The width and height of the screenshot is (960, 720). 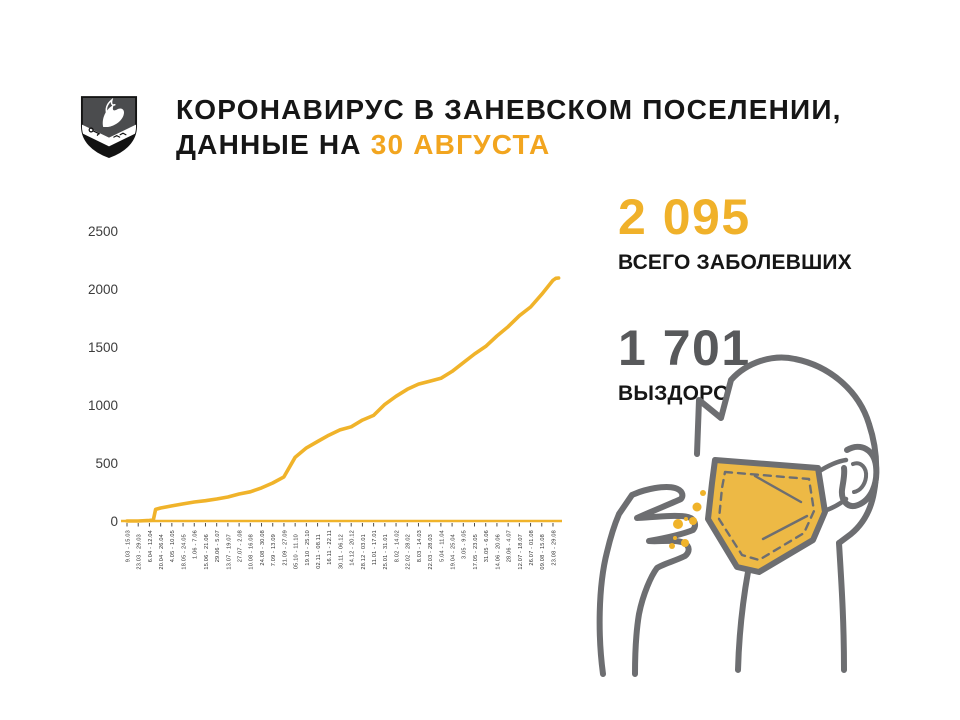 What do you see at coordinates (431, 552) in the screenshot?
I see `svg-text: 22.03 - 28.03` at bounding box center [431, 552].